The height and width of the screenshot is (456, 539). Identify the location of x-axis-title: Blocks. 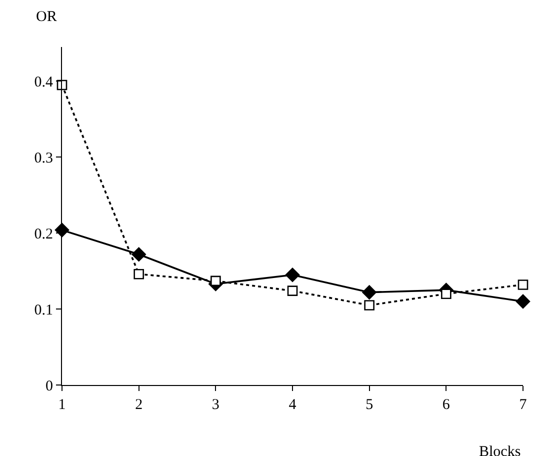
(500, 450).